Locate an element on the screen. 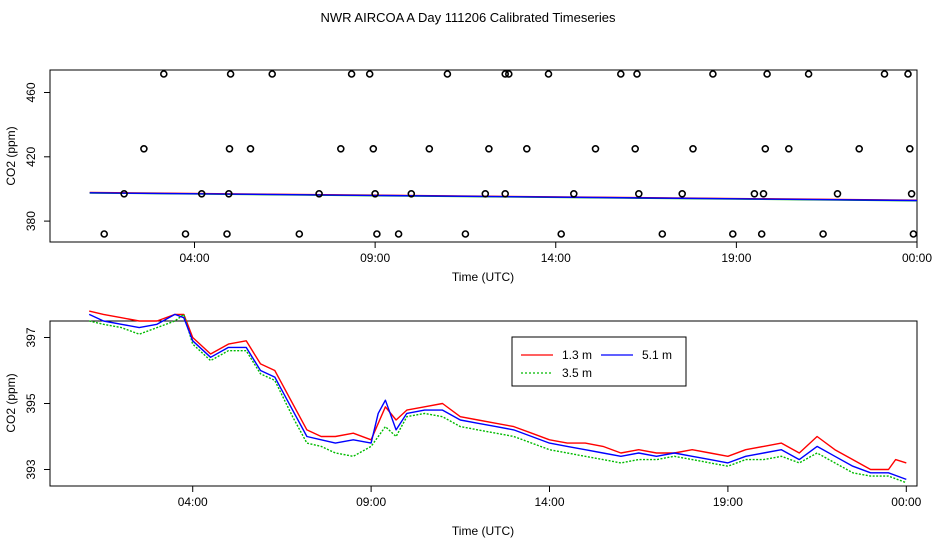 This screenshot has width=936, height=540. bottom-y-axis-label: CO2 (ppm) is located at coordinates (11, 402).